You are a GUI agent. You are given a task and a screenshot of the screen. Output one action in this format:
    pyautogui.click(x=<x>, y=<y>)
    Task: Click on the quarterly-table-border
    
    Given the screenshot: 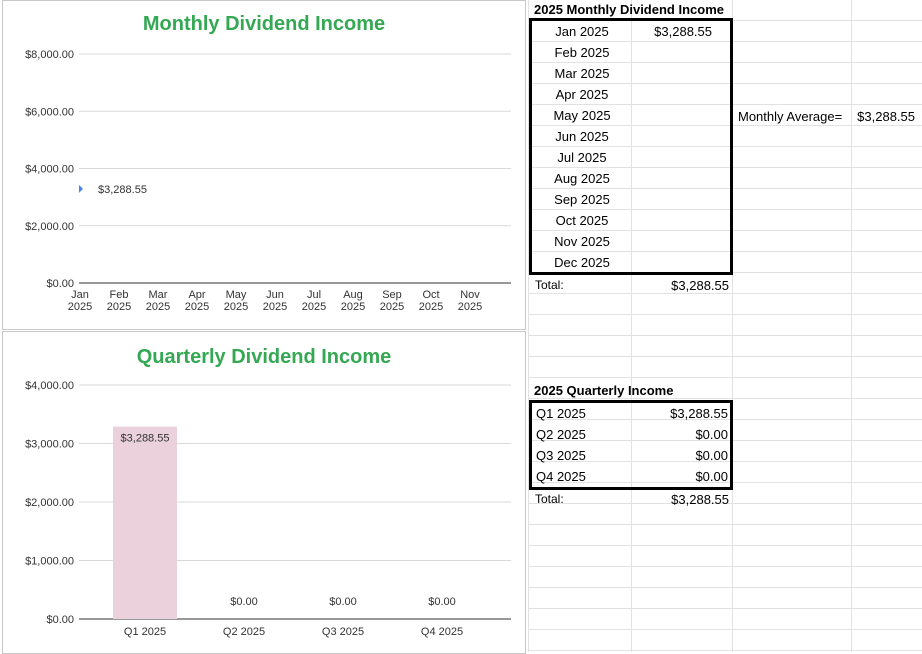 What is the action you would take?
    pyautogui.click(x=631, y=445)
    